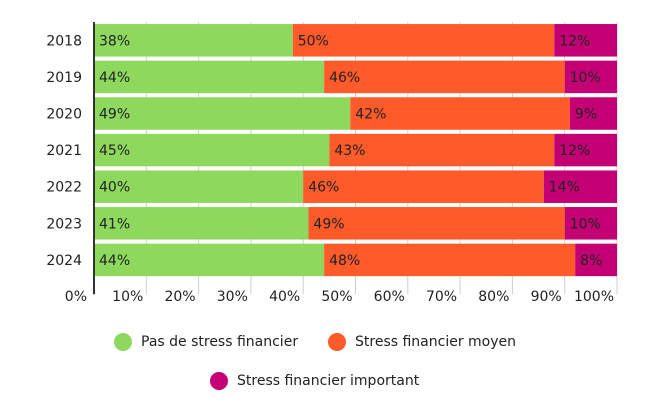 Image resolution: width=660 pixels, height=415 pixels. I want to click on y-tick-label: 2021, so click(64, 151).